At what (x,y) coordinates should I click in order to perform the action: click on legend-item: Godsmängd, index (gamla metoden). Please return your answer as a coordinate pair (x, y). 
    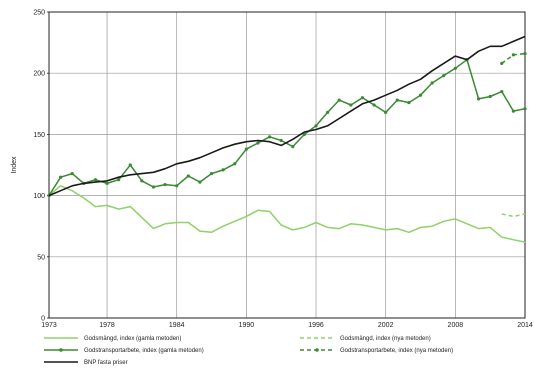
    Looking at the image, I should click on (112, 339).